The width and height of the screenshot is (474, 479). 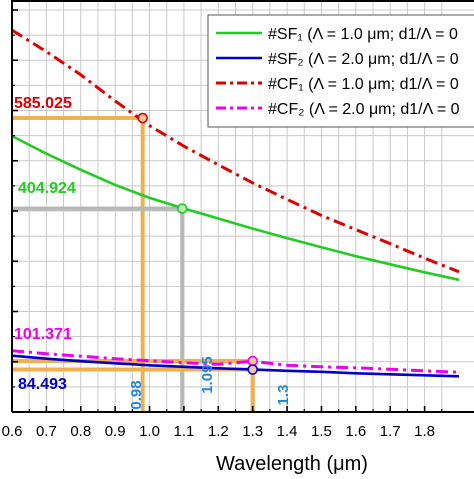 What do you see at coordinates (363, 84) in the screenshot?
I see `legend-label: #CF₁ (Λ = 1.0 μm; d1/Λ = 0` at bounding box center [363, 84].